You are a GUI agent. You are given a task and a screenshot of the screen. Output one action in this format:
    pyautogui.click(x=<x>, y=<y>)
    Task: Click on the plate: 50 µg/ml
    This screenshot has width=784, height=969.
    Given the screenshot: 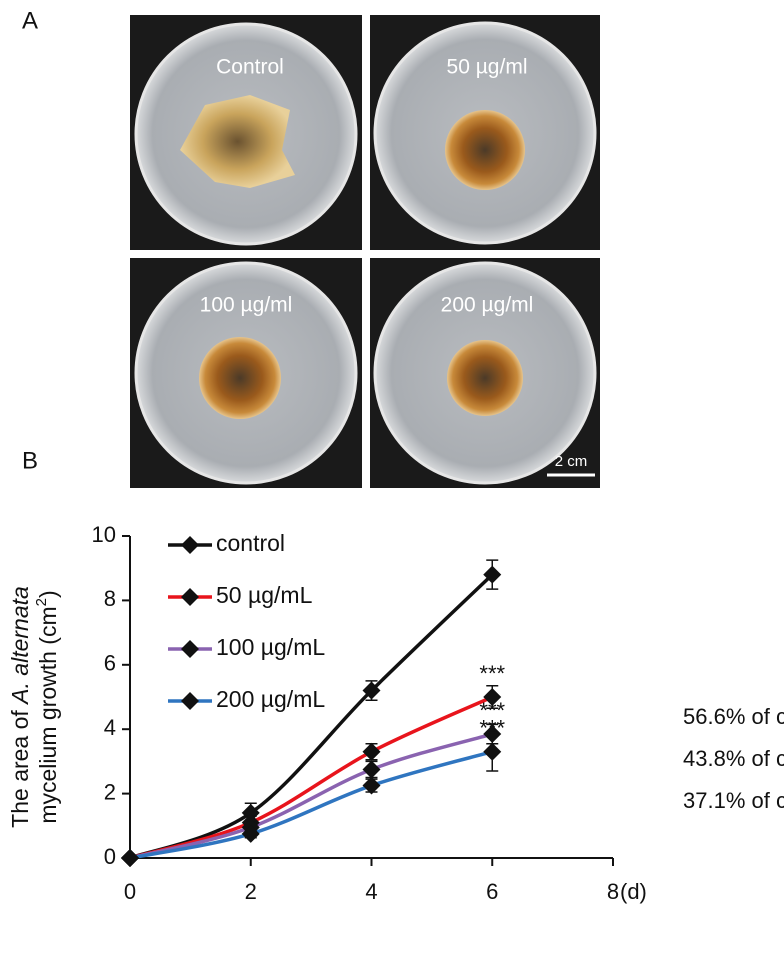 What is the action you would take?
    pyautogui.click(x=485, y=132)
    